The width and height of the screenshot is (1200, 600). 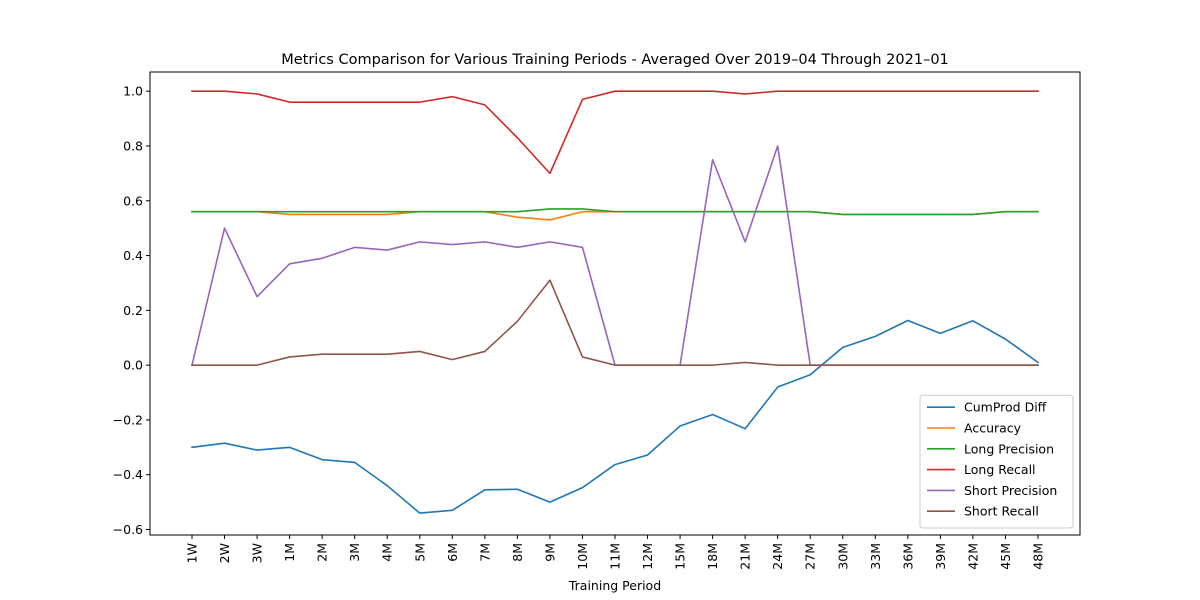 What do you see at coordinates (128, 529) in the screenshot?
I see `y-tick-label: −0.6` at bounding box center [128, 529].